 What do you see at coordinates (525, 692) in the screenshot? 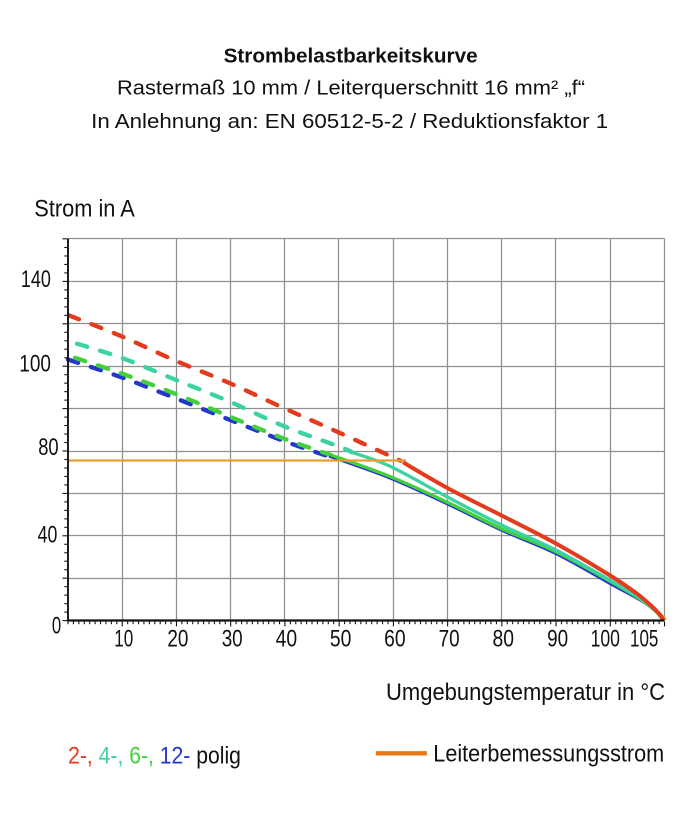
I see `svg-text: Umgebungstemperatur in °C` at bounding box center [525, 692].